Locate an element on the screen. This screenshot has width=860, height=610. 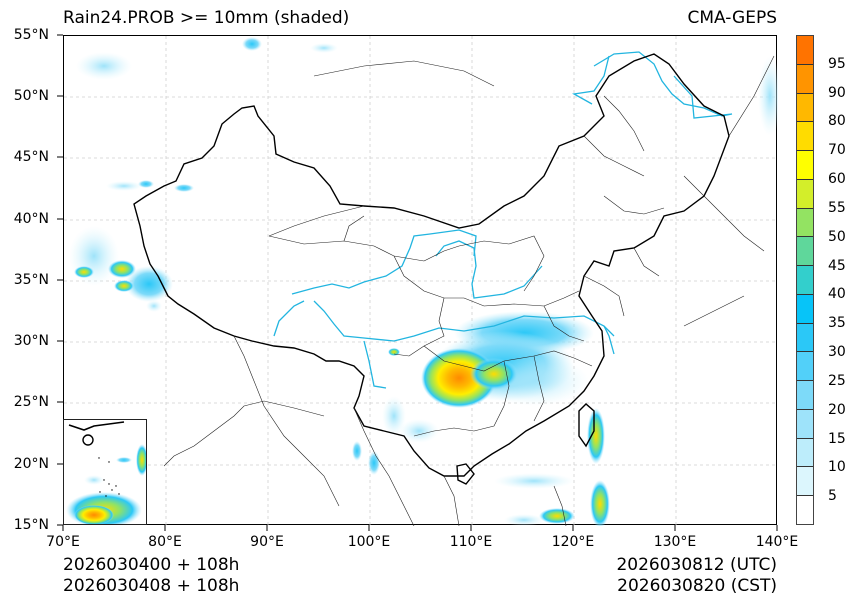
lat-label: 15°N is located at coordinates (31, 525).